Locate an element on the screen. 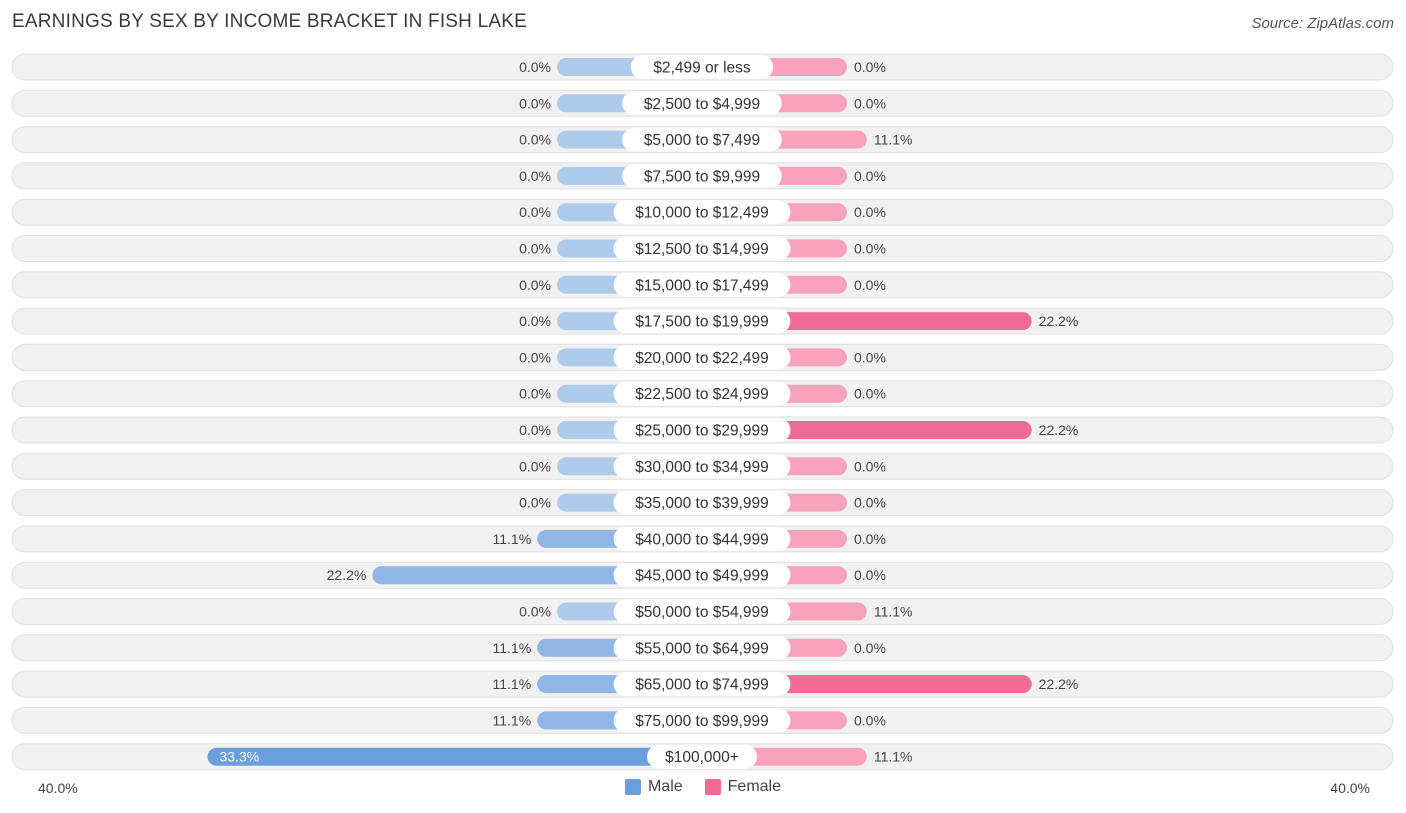 Image resolution: width=1406 pixels, height=813 pixels. bar-row: $30,000 to $34,999 0.0% 0.0% is located at coordinates (702, 466).